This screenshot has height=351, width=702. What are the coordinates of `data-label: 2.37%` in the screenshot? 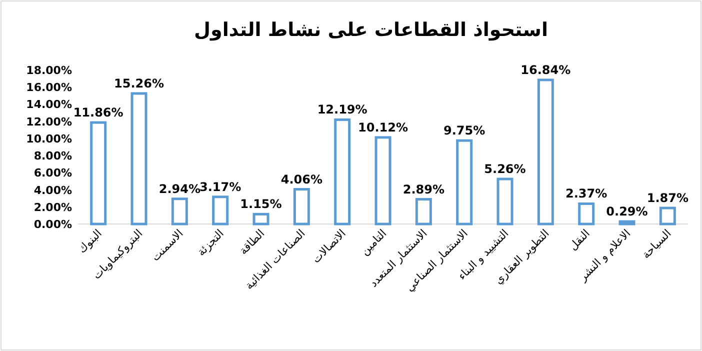 It's located at (587, 193).